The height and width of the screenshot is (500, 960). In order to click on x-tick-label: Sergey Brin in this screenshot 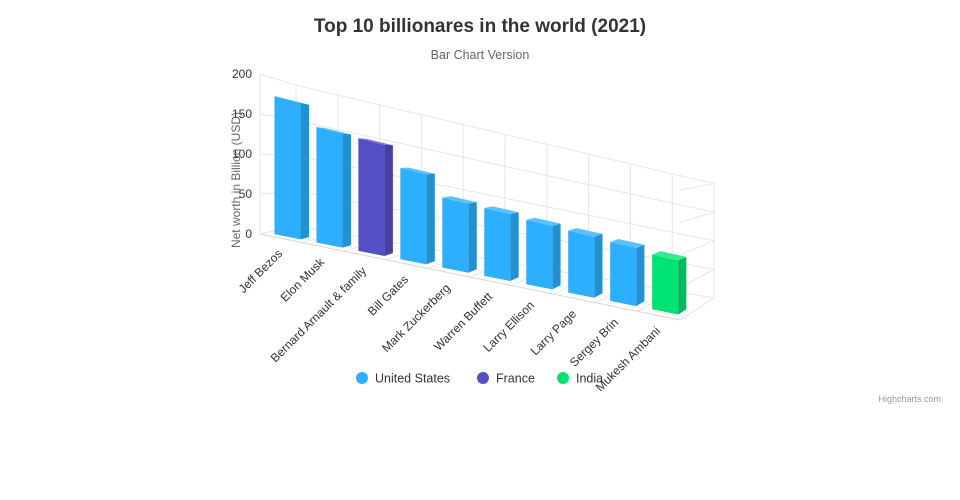, I will do `click(594, 342)`.